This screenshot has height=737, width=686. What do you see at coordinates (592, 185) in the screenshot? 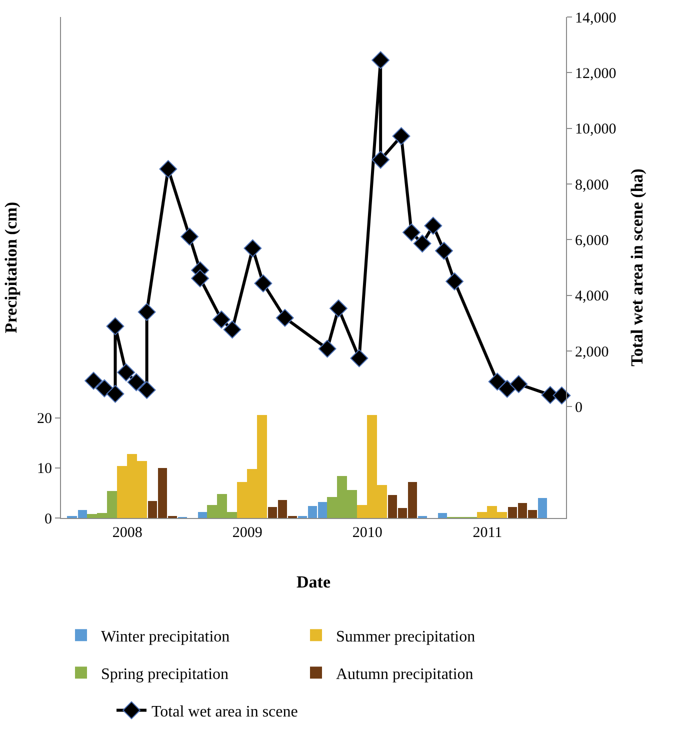
I see `y2-tick-label: 8,000` at bounding box center [592, 185].